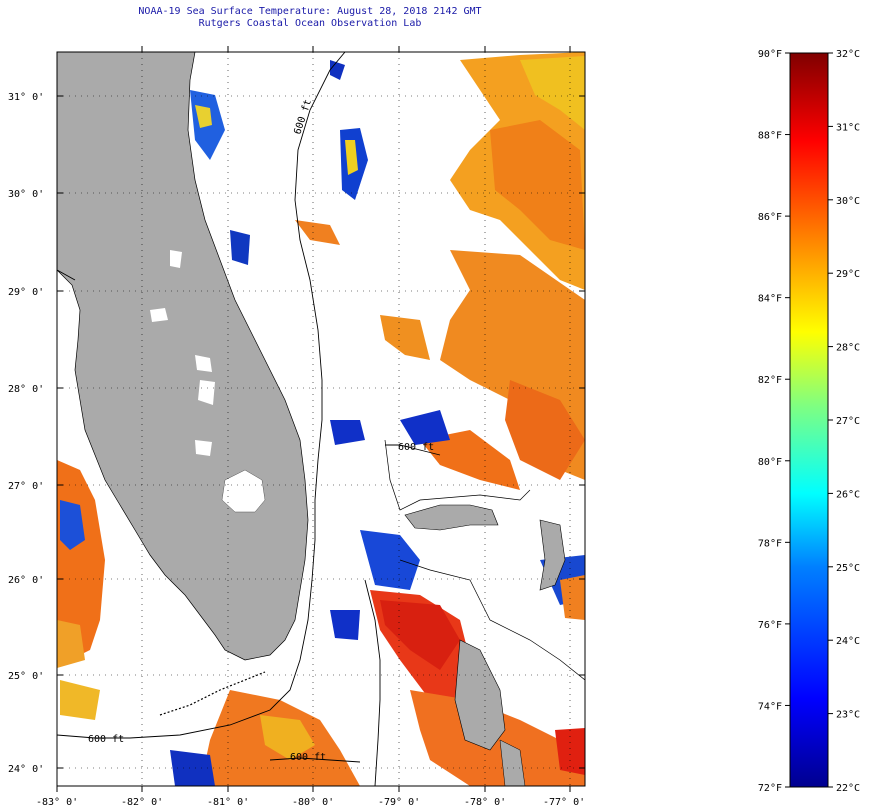 Image resolution: width=872 pixels, height=809 pixels. What do you see at coordinates (480, 695) in the screenshot?
I see `andros-island` at bounding box center [480, 695].